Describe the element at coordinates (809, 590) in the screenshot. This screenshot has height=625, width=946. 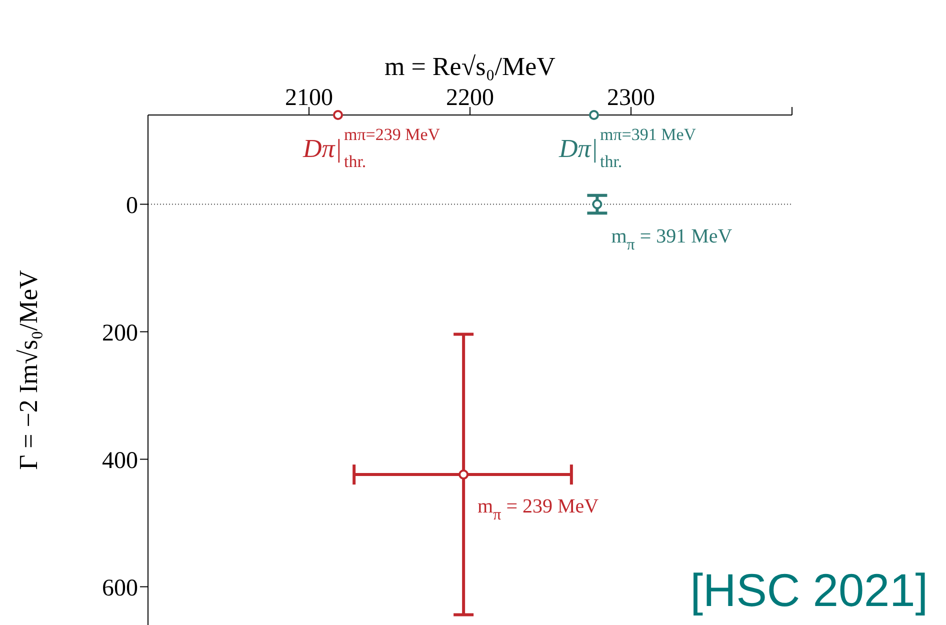
I see `annotation: [HSC 2021]` at that location.